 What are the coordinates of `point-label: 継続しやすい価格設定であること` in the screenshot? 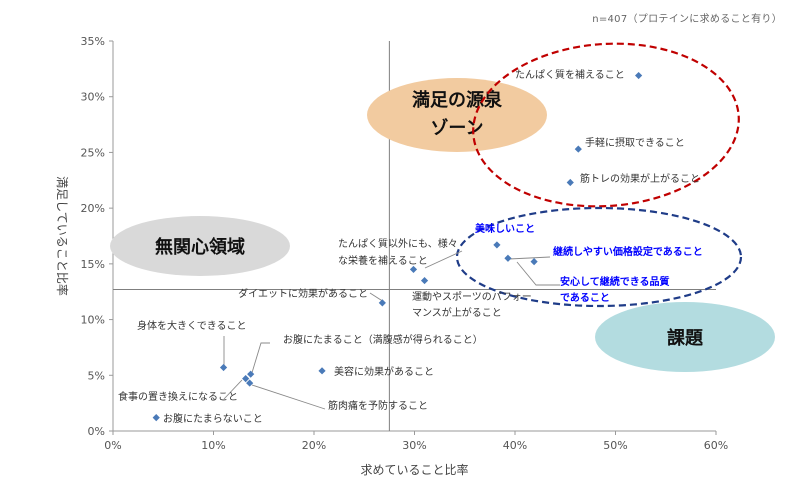 It's located at (628, 251).